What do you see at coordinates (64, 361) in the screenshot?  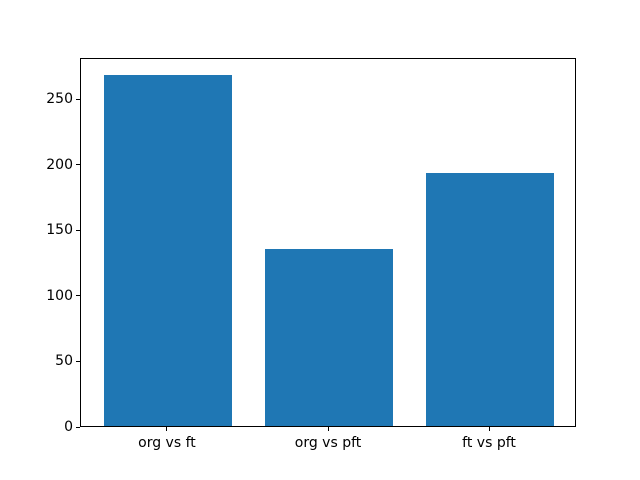 I see `y-tick-label: 50` at bounding box center [64, 361].